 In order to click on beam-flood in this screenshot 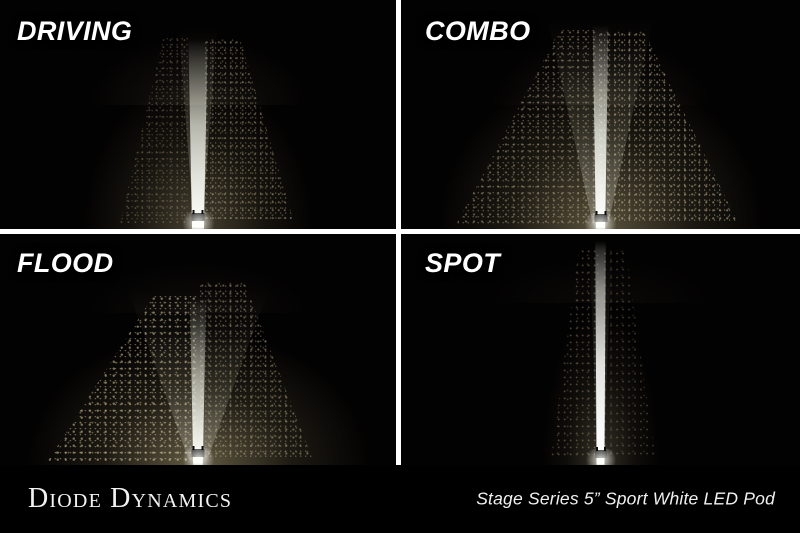, I will do `click(198, 377)`.